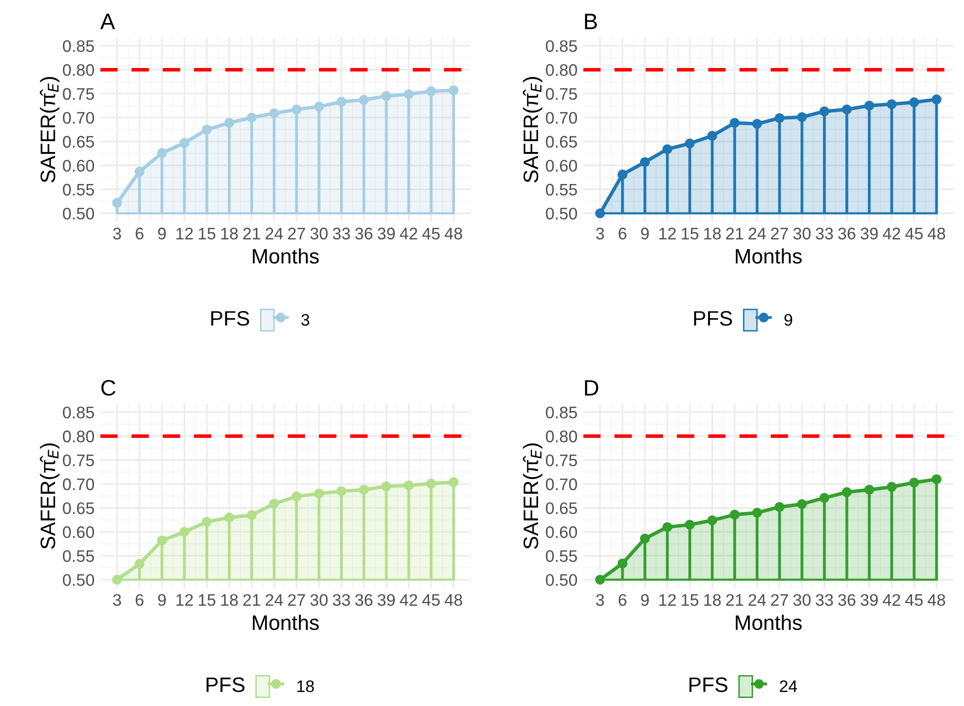  I want to click on chart-title: C, so click(108, 388).